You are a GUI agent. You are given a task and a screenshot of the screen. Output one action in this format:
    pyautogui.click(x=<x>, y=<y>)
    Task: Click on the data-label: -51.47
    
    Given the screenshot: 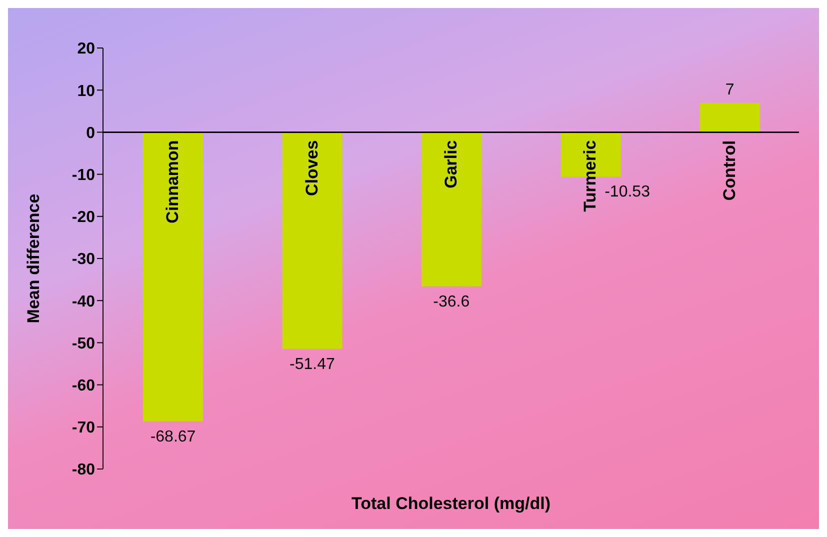 What is the action you would take?
    pyautogui.click(x=312, y=364)
    